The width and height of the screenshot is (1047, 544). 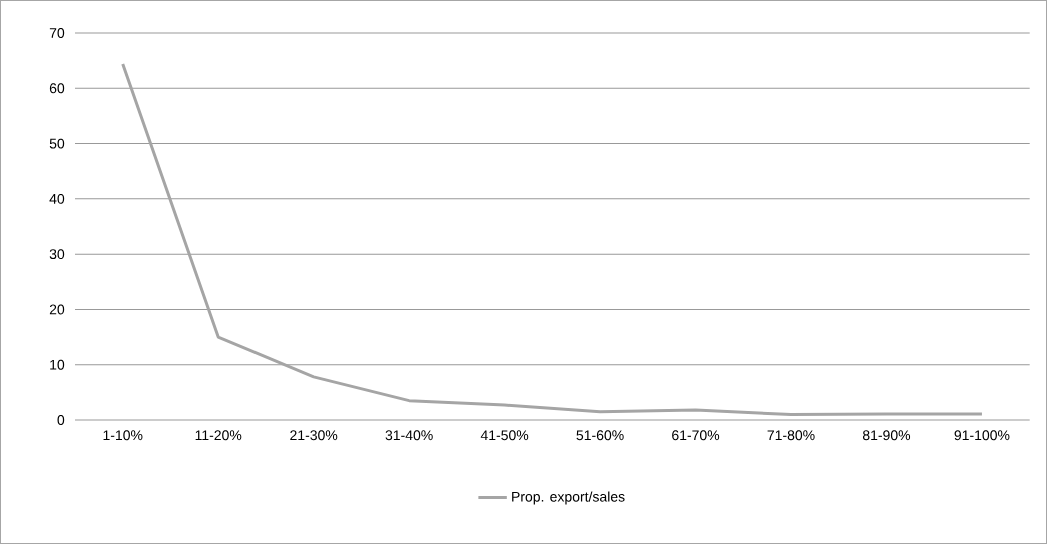 I want to click on y-tick-label: 20, so click(x=57, y=309).